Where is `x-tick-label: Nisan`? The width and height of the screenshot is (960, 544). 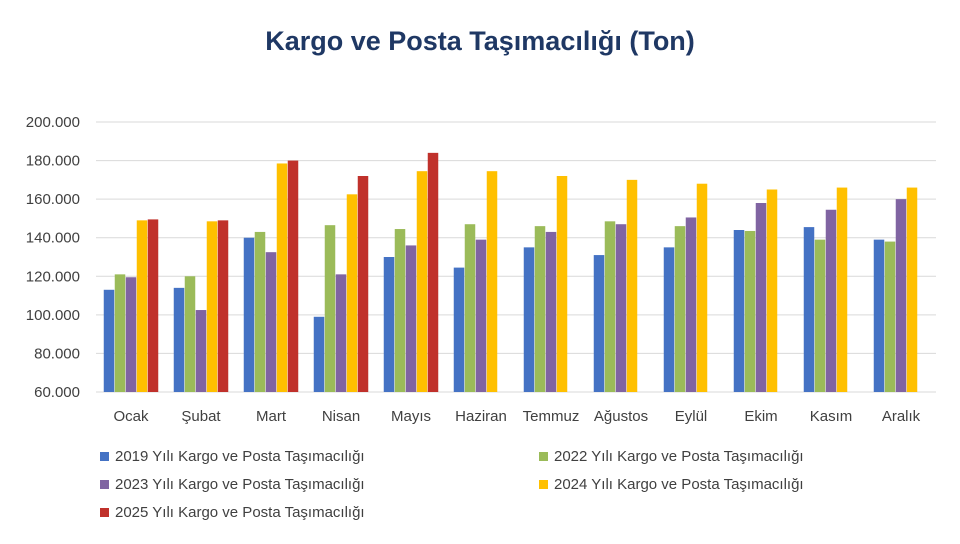
x-tick-label: Nisan is located at coordinates (341, 416).